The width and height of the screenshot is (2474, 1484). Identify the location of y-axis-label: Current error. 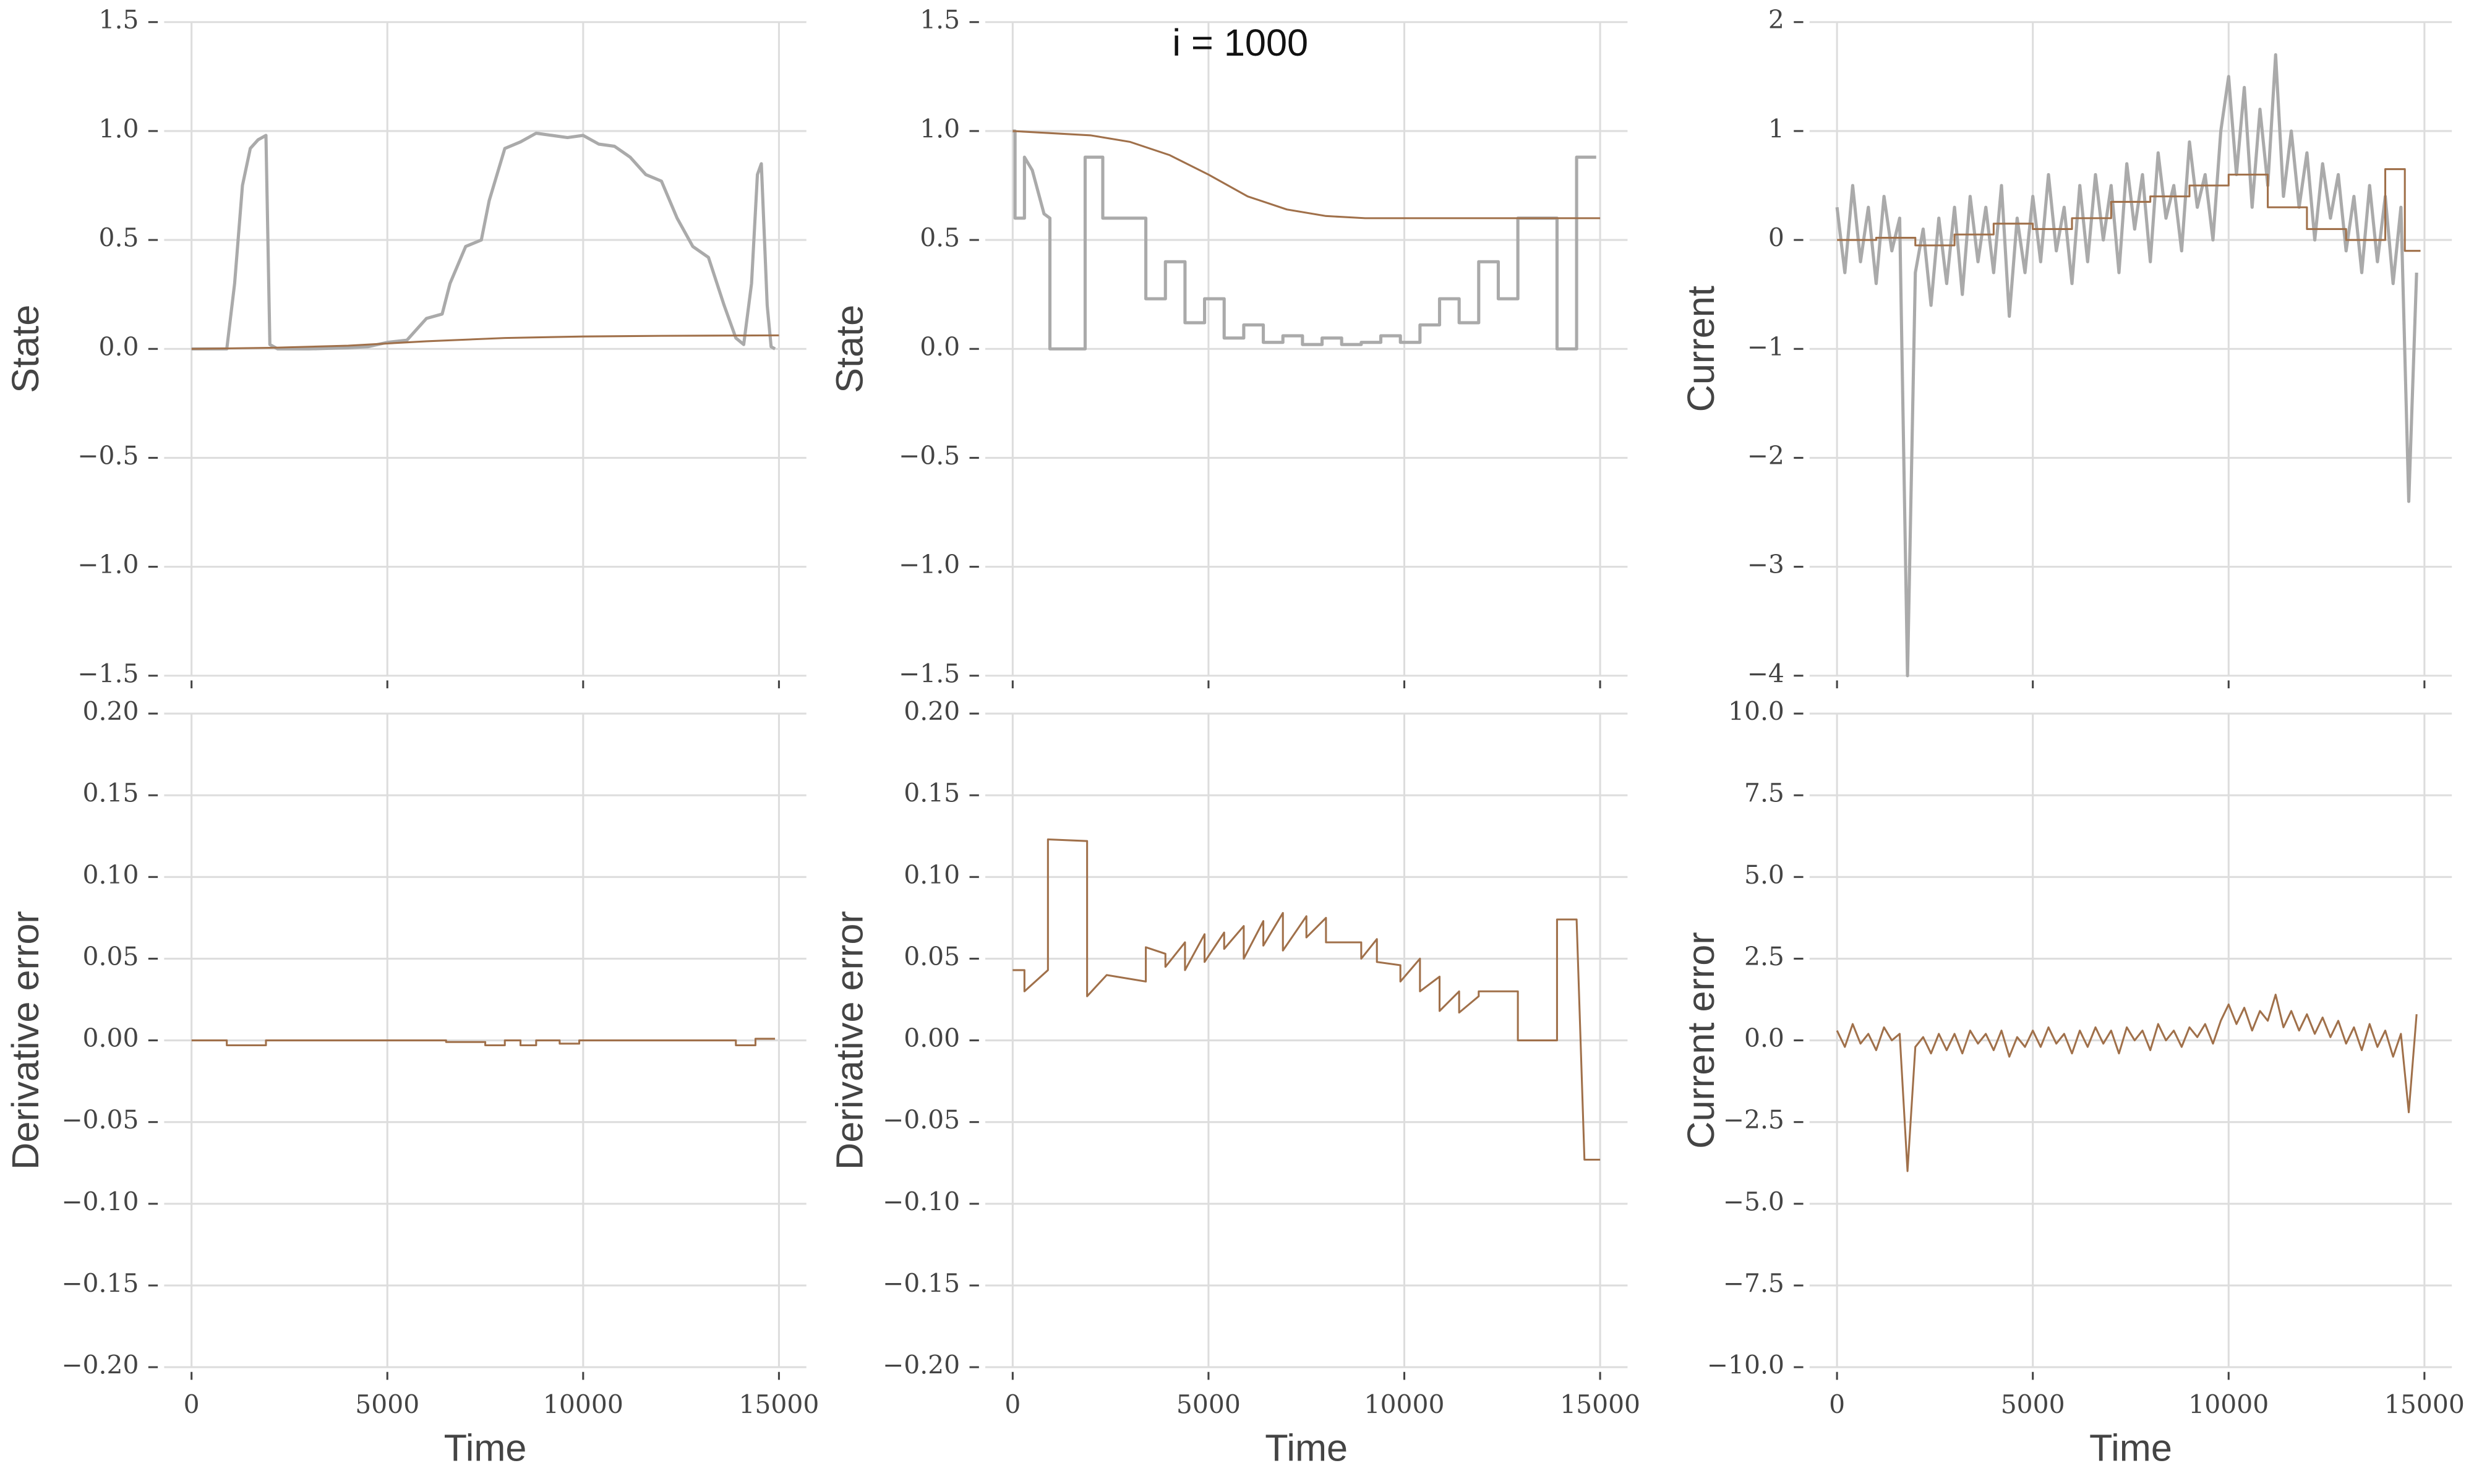
(1701, 1040).